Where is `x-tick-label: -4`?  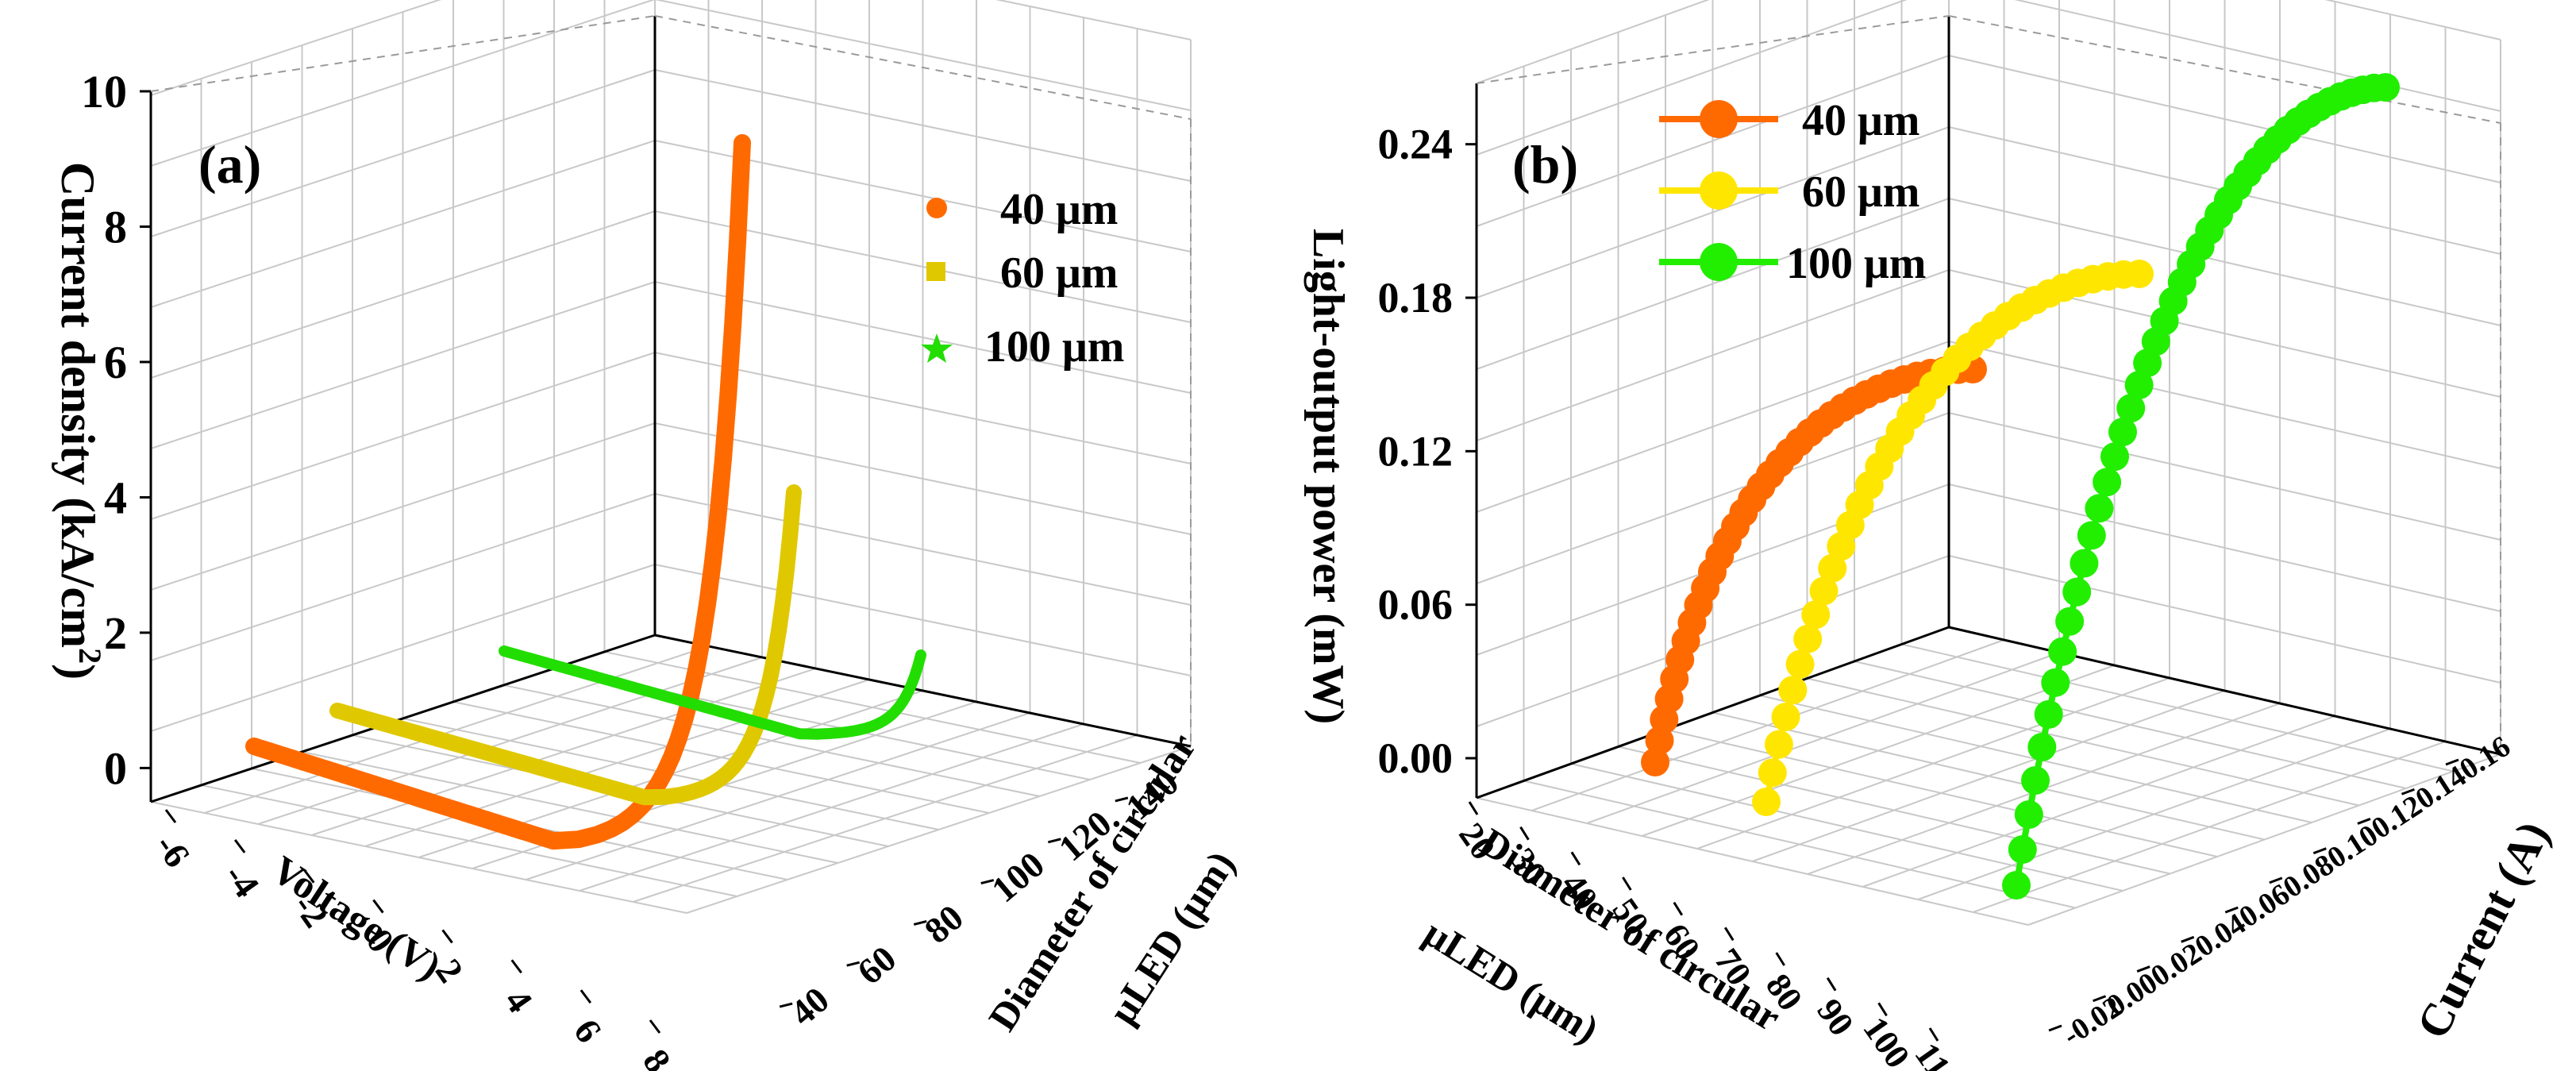 x-tick-label: -4 is located at coordinates (242, 881).